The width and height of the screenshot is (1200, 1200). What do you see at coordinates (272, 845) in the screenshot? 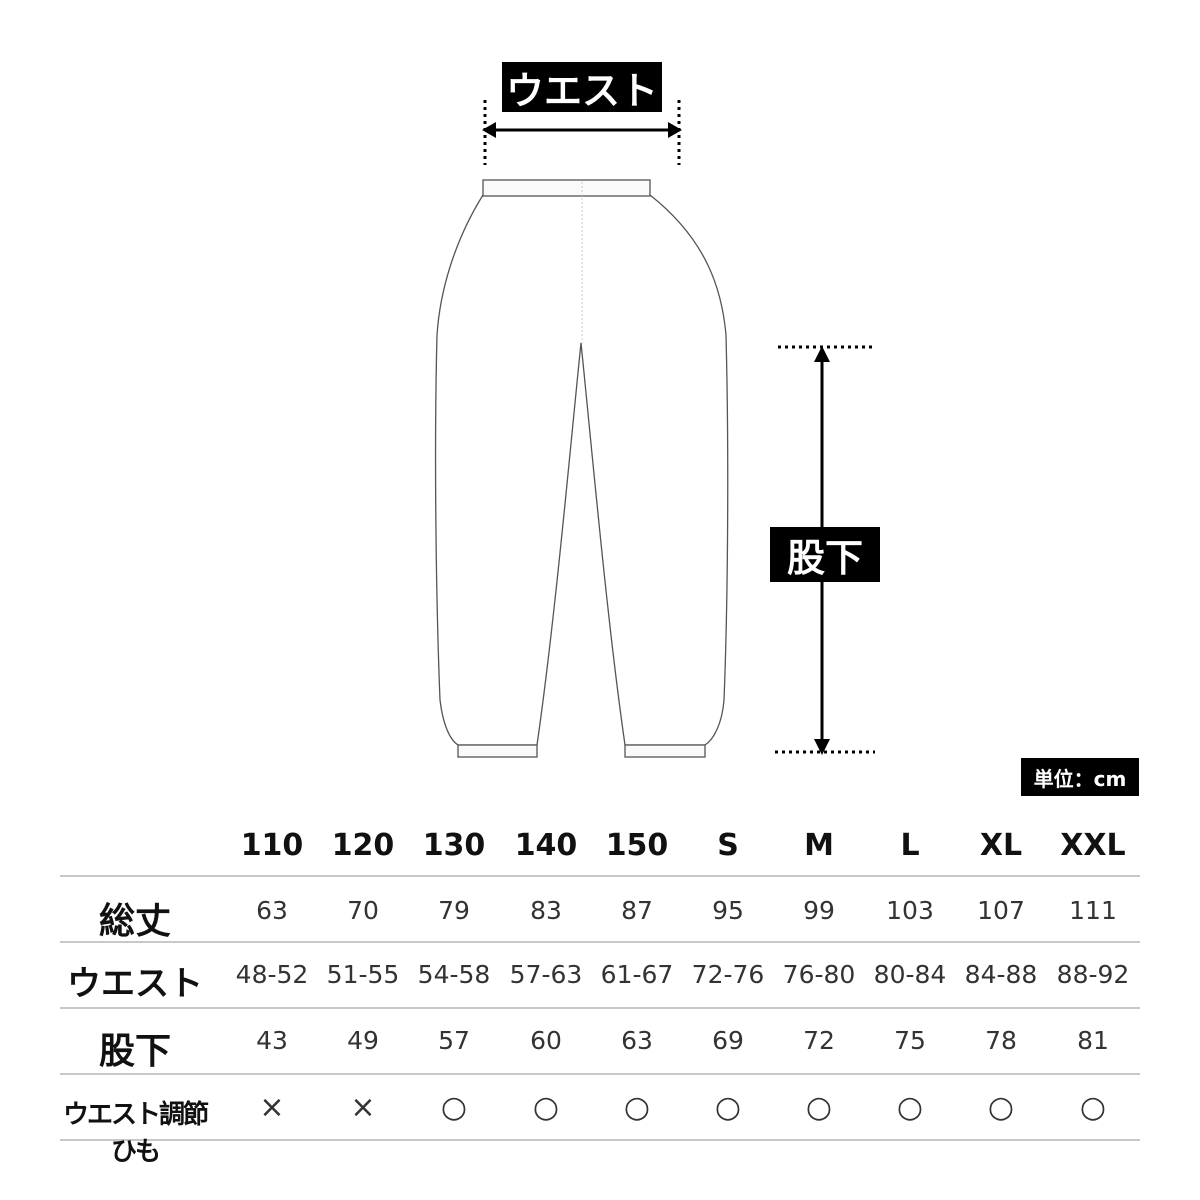
I see `column-header: 110` at bounding box center [272, 845].